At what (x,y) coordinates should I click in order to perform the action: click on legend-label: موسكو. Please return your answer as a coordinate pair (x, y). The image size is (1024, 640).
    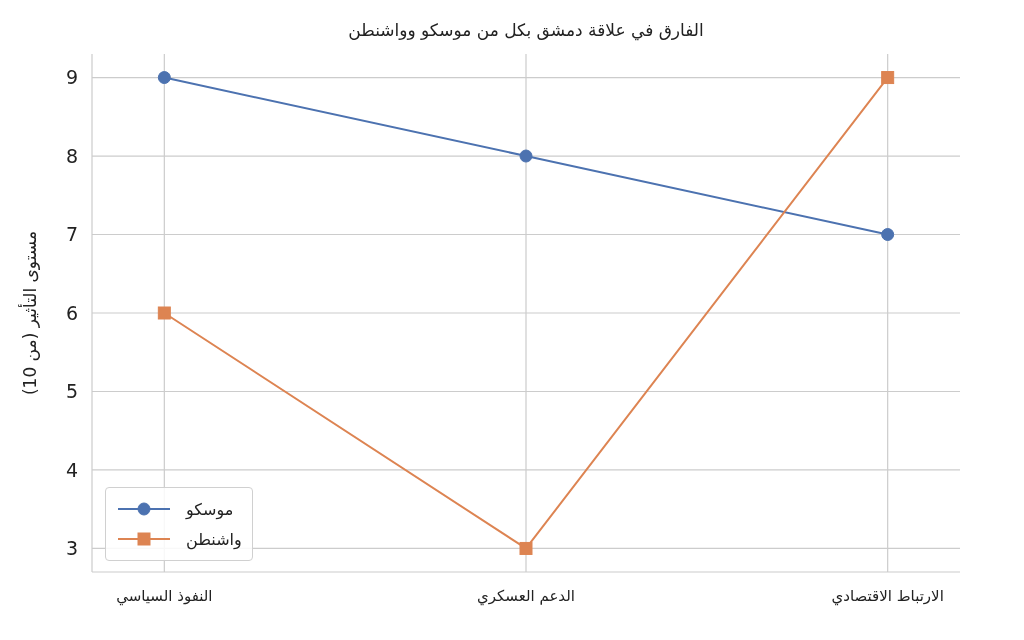
    Looking at the image, I should click on (210, 509).